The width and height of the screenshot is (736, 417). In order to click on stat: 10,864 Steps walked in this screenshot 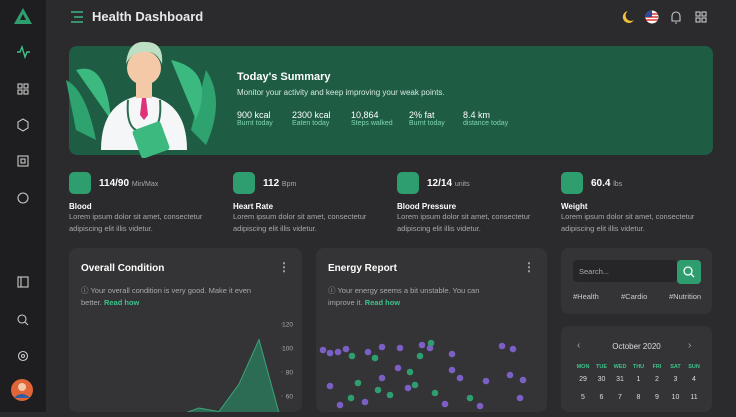, I will do `click(372, 118)`.